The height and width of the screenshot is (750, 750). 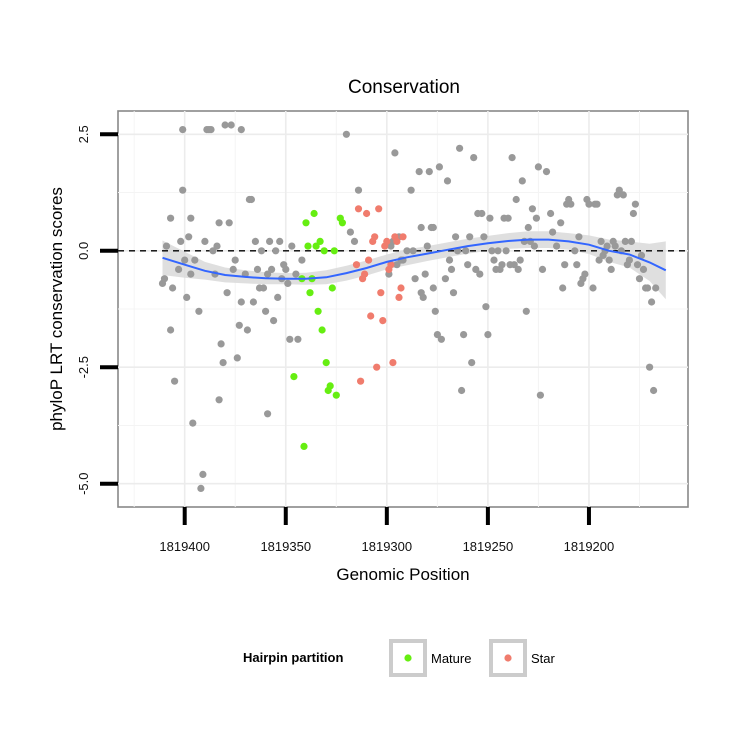 I want to click on x-axis-ticks: 1819400 1819350 1819300 1819250 1819200, so click(x=386, y=530).